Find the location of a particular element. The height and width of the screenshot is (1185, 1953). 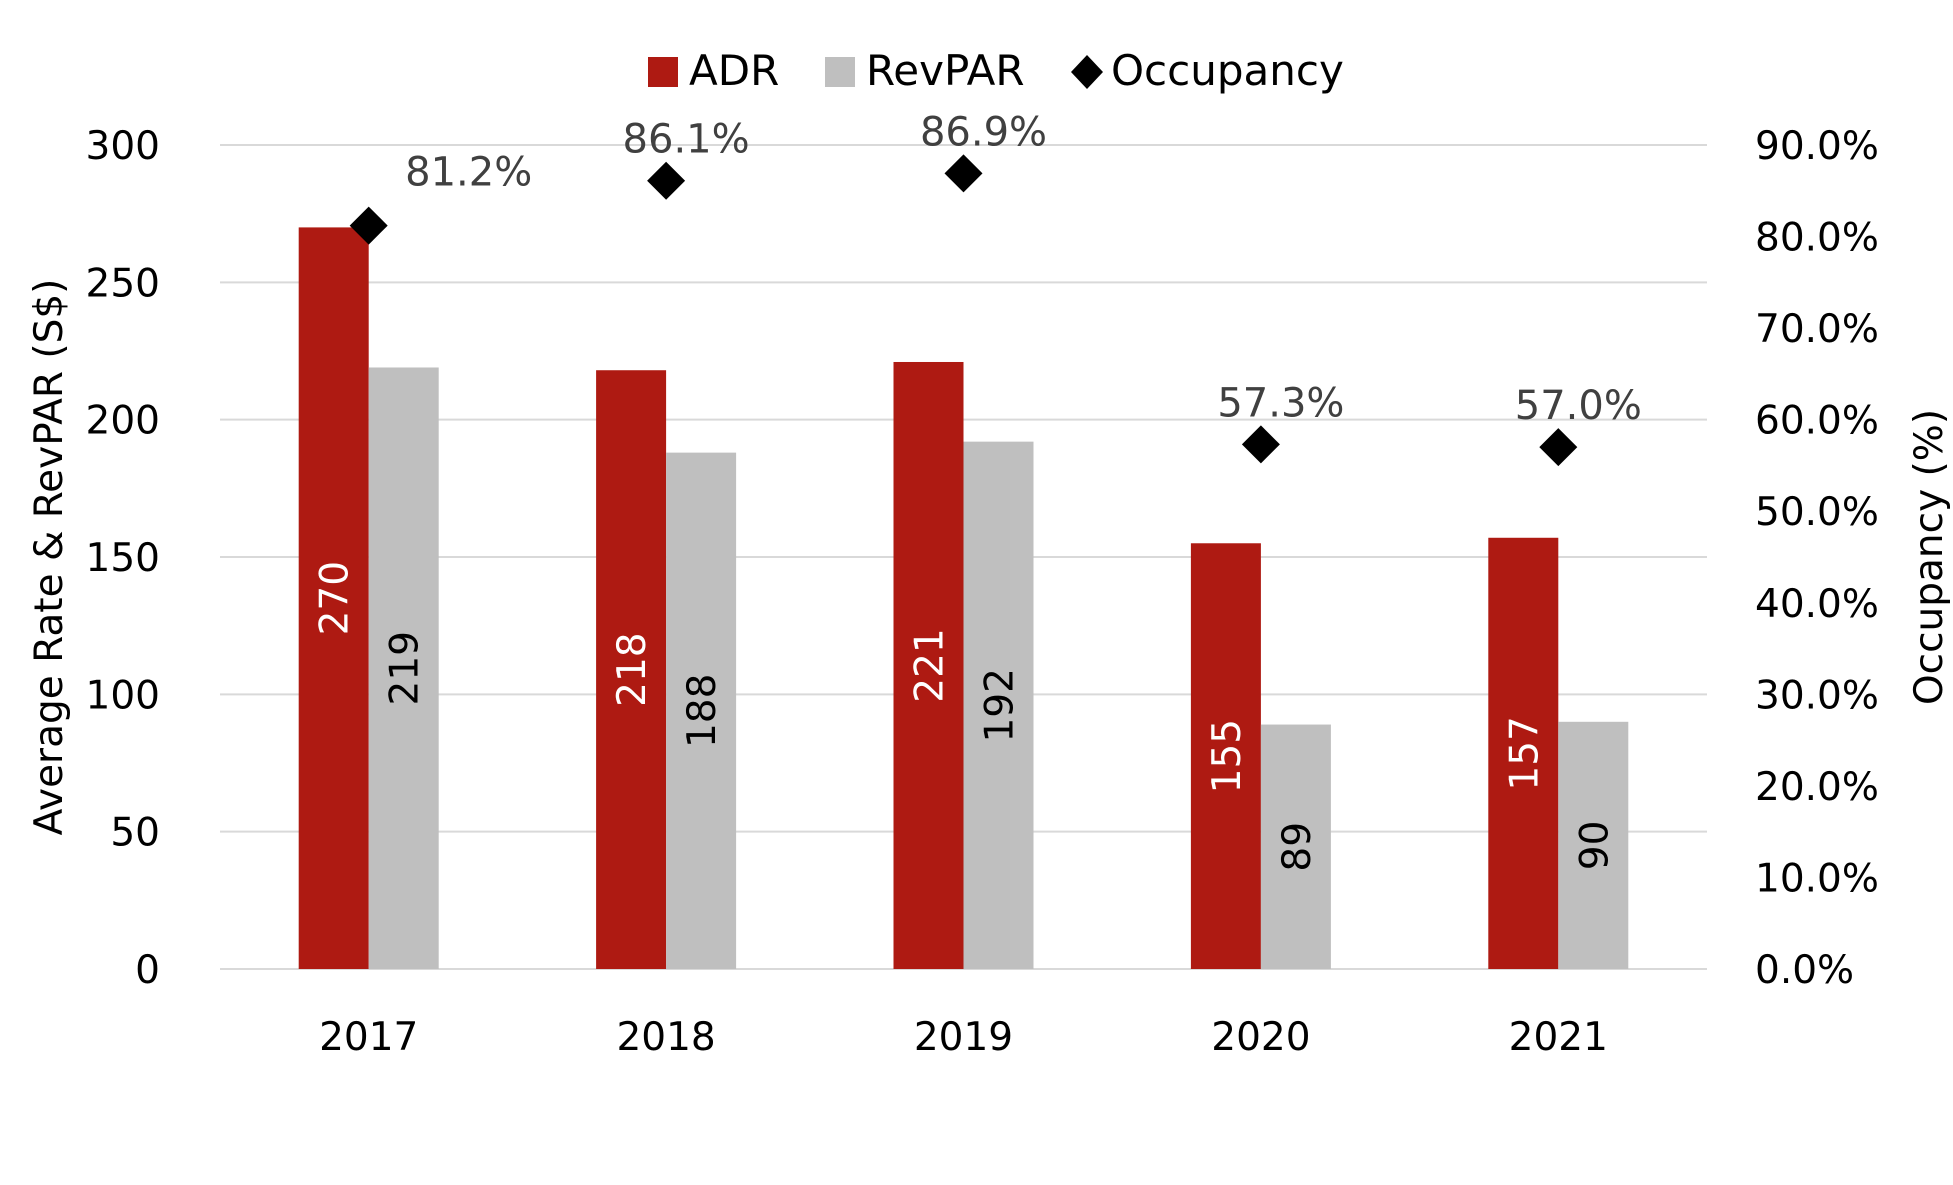

revpar-data-label: 188 is located at coordinates (702, 711).